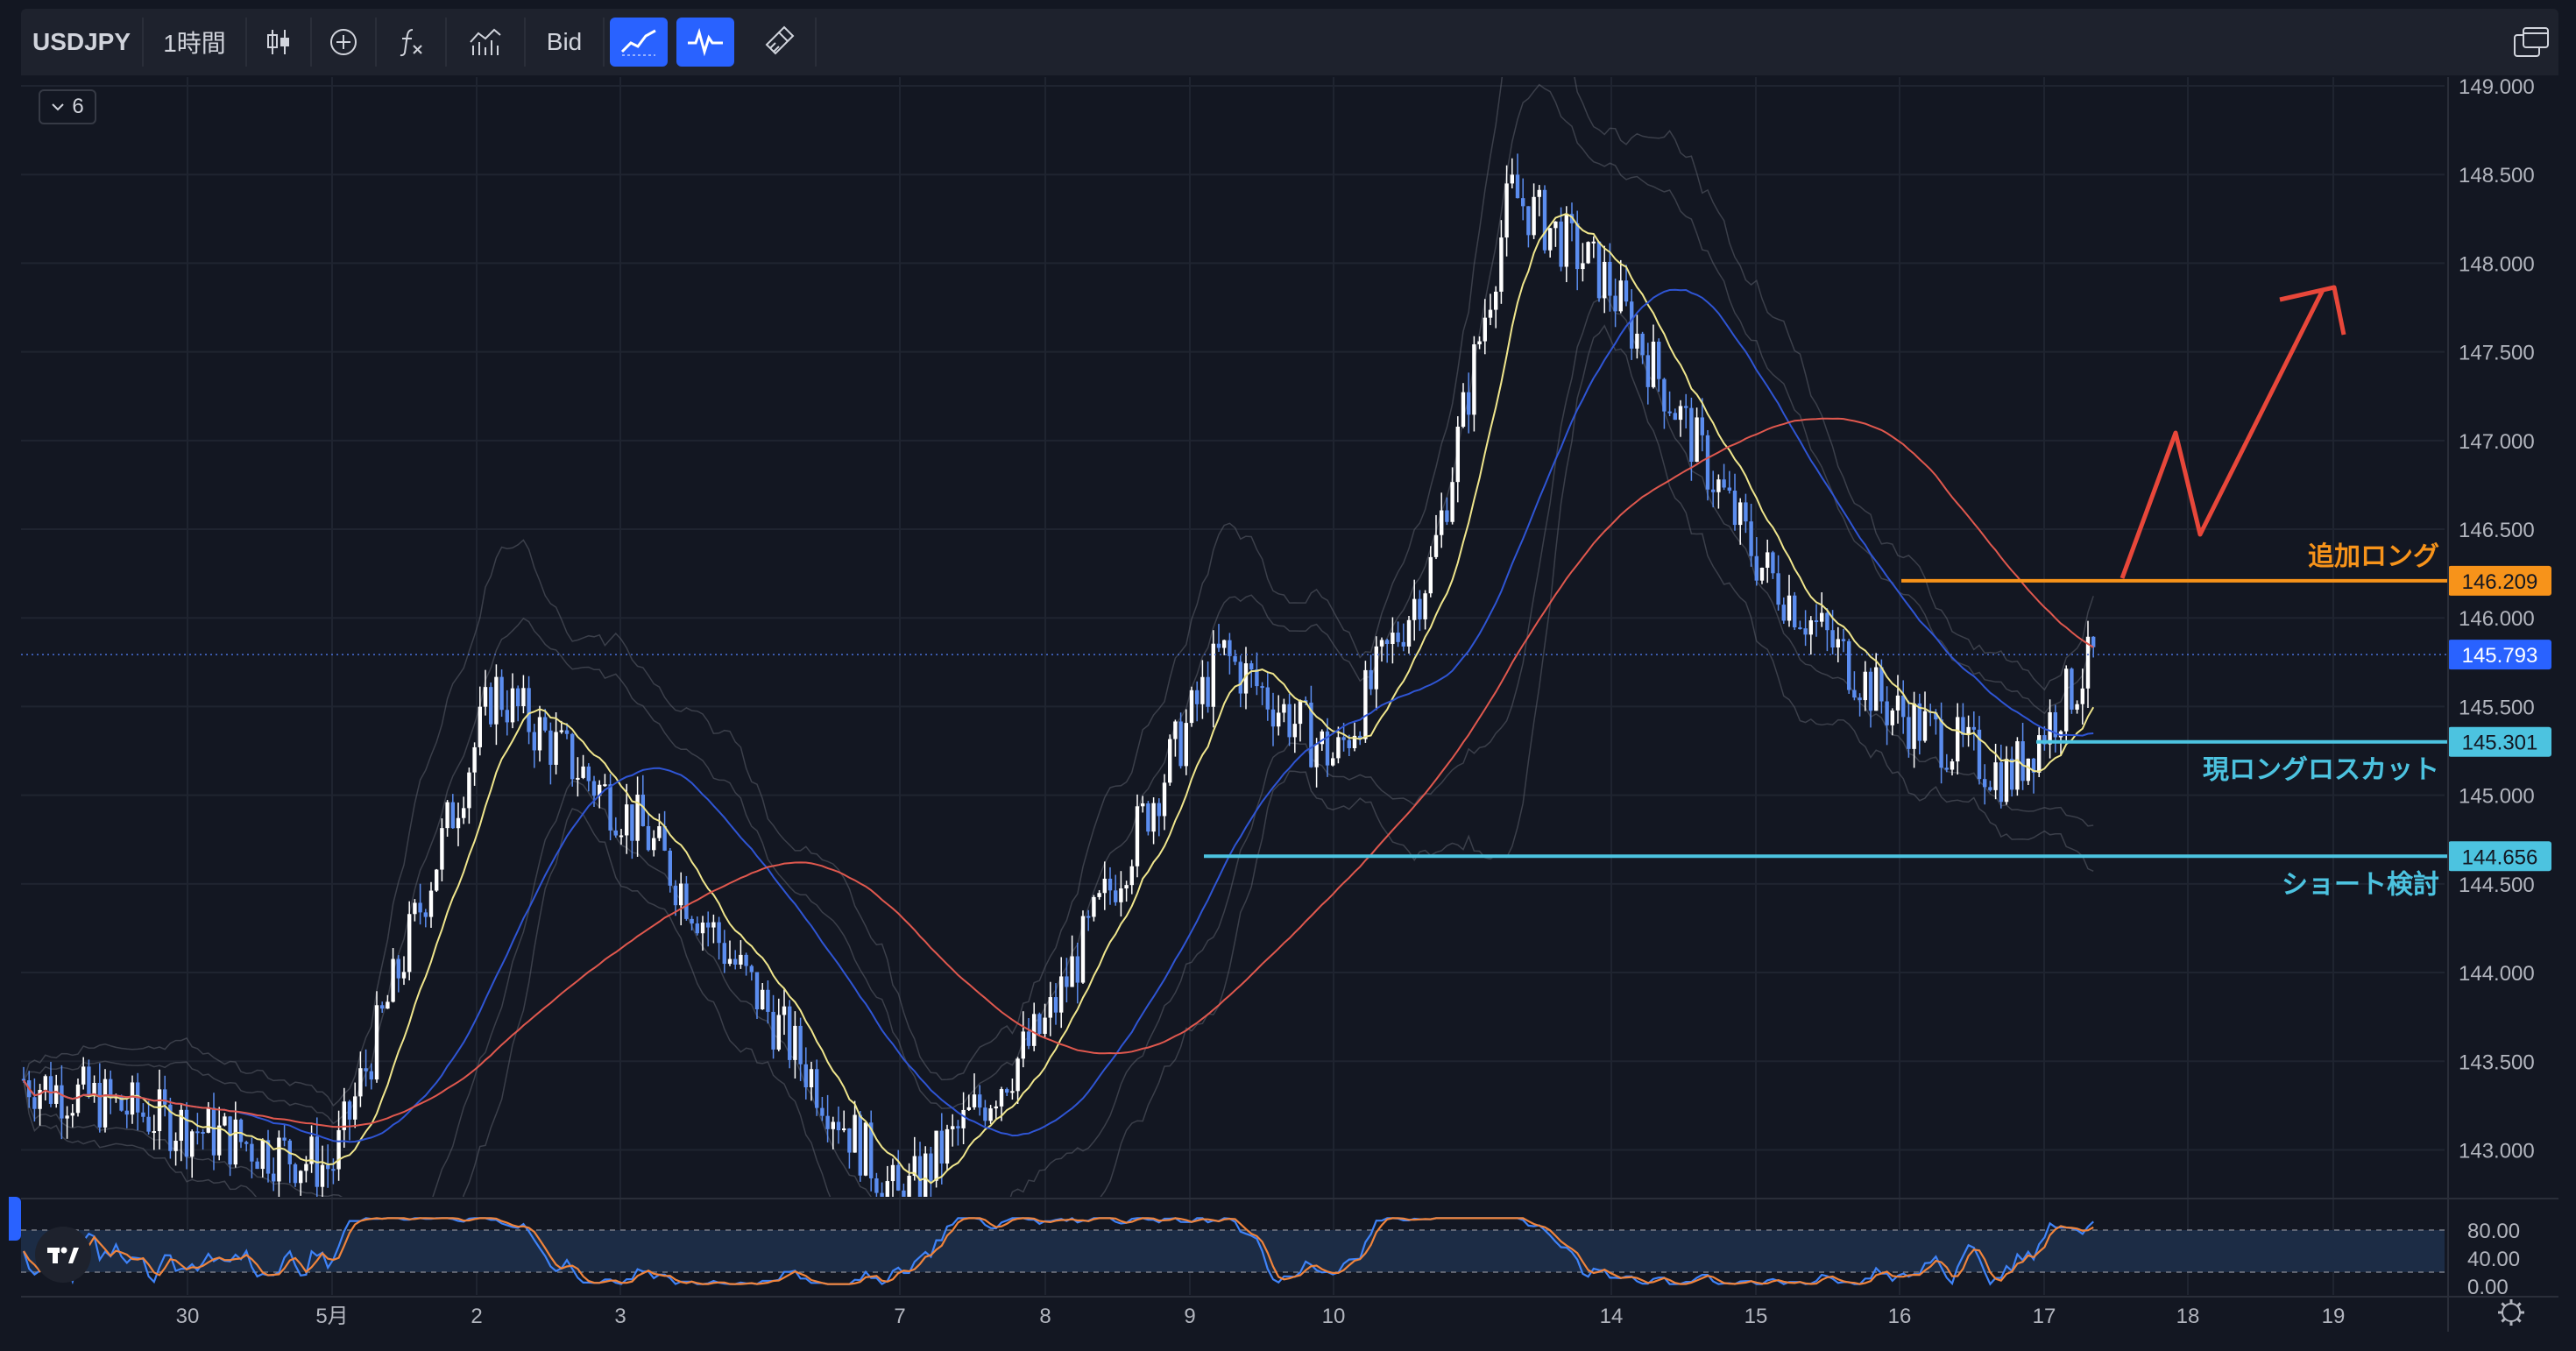  I want to click on chart-type-candles-button, so click(279, 42).